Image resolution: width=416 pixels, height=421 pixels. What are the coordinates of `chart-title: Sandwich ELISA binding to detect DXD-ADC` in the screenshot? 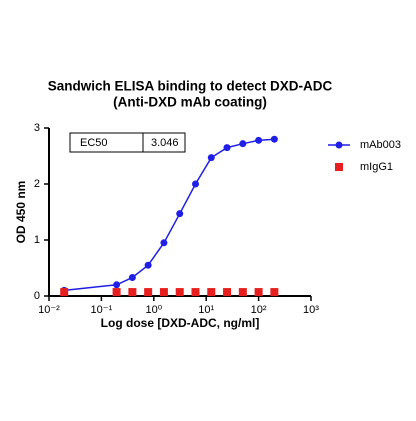 It's located at (190, 86).